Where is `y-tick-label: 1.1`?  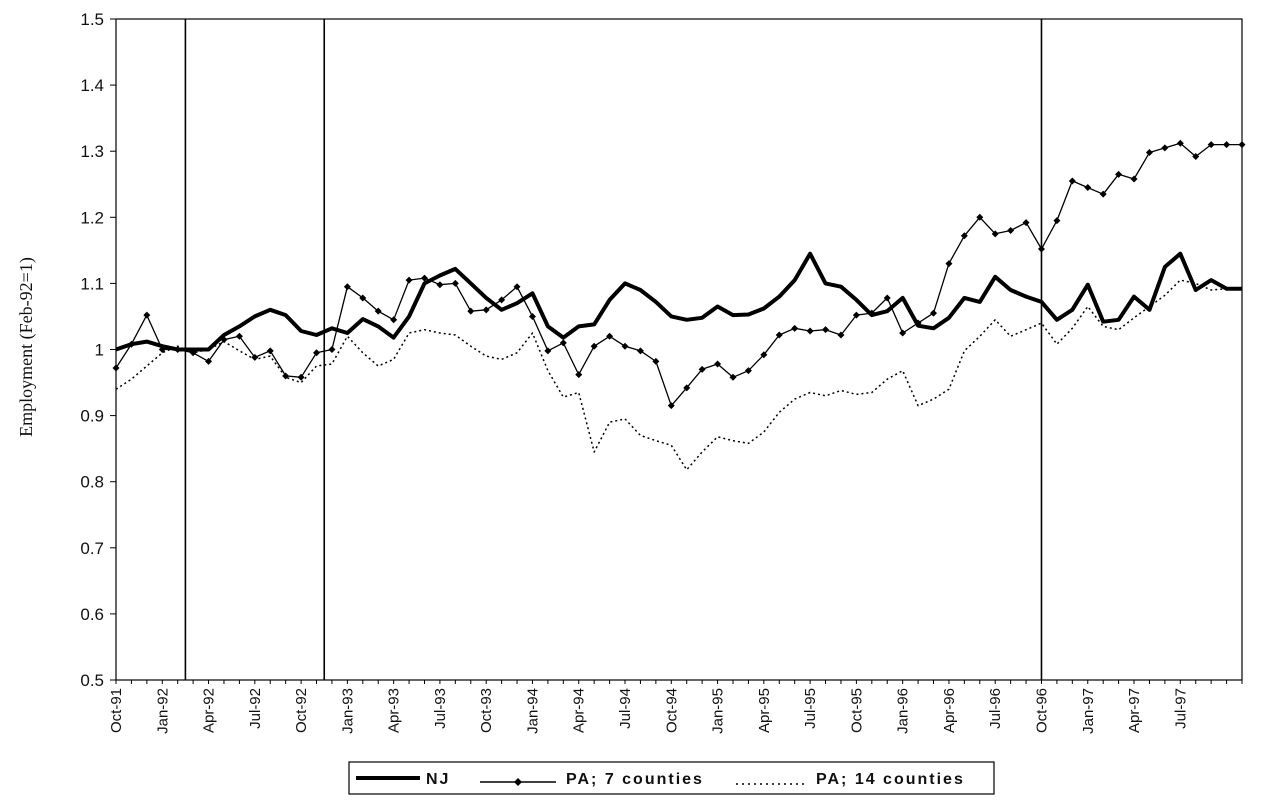
y-tick-label: 1.1 is located at coordinates (92, 283).